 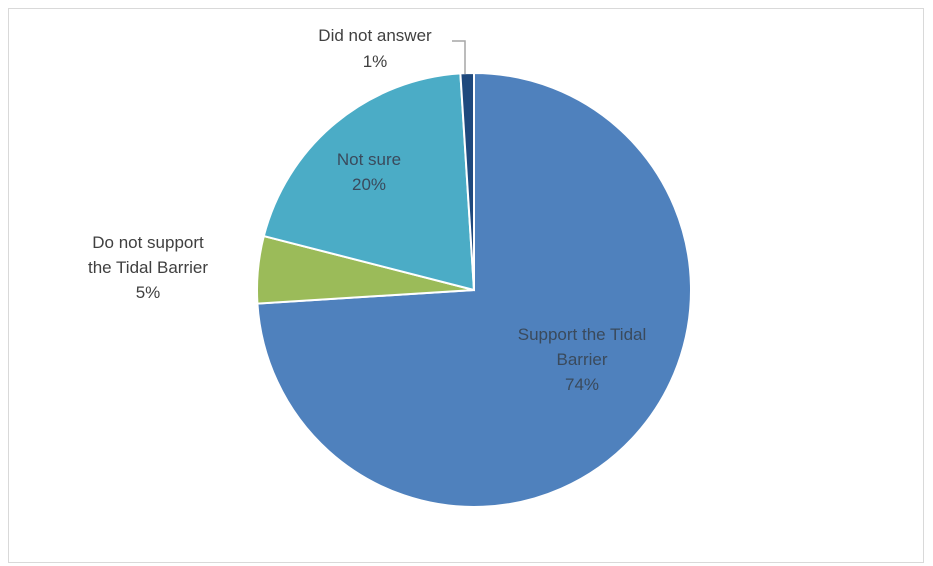 I want to click on slice-label-line: Barrier, so click(x=581, y=359).